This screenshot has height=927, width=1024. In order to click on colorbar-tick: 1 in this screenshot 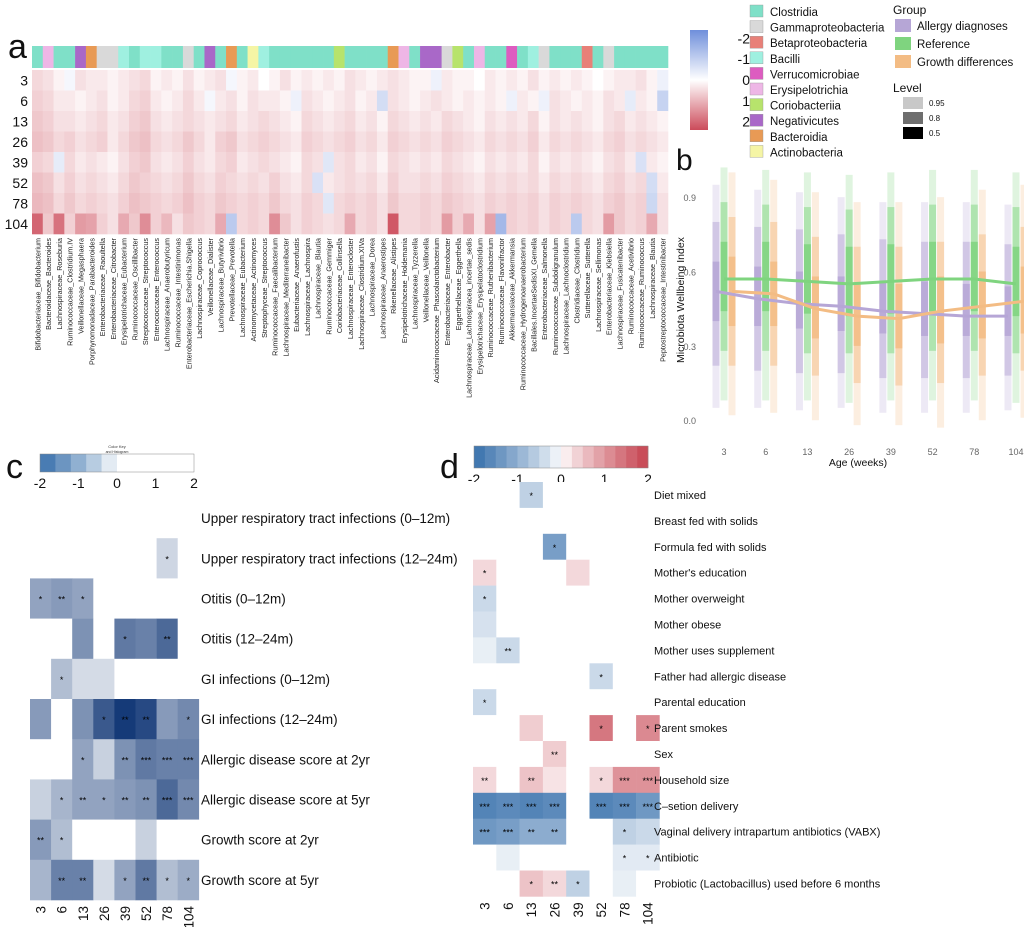, I will do `click(746, 101)`.